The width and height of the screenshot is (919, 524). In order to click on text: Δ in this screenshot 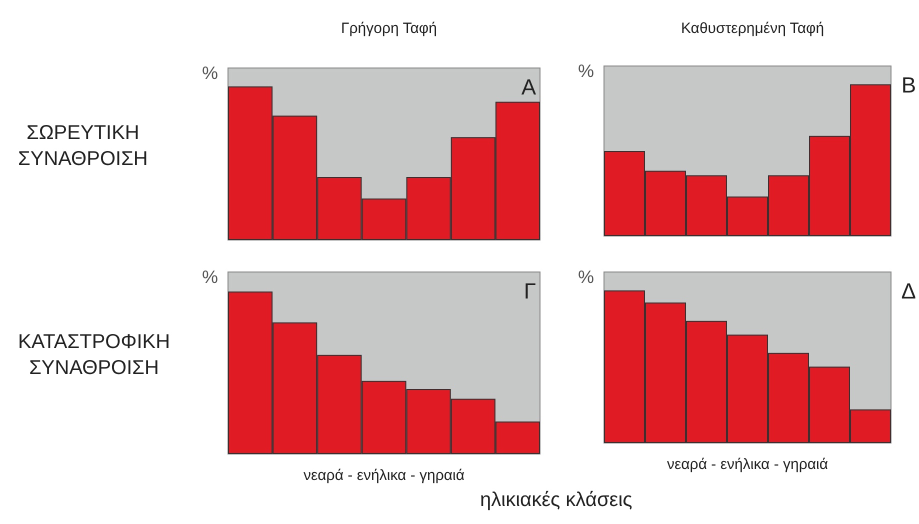, I will do `click(908, 291)`.